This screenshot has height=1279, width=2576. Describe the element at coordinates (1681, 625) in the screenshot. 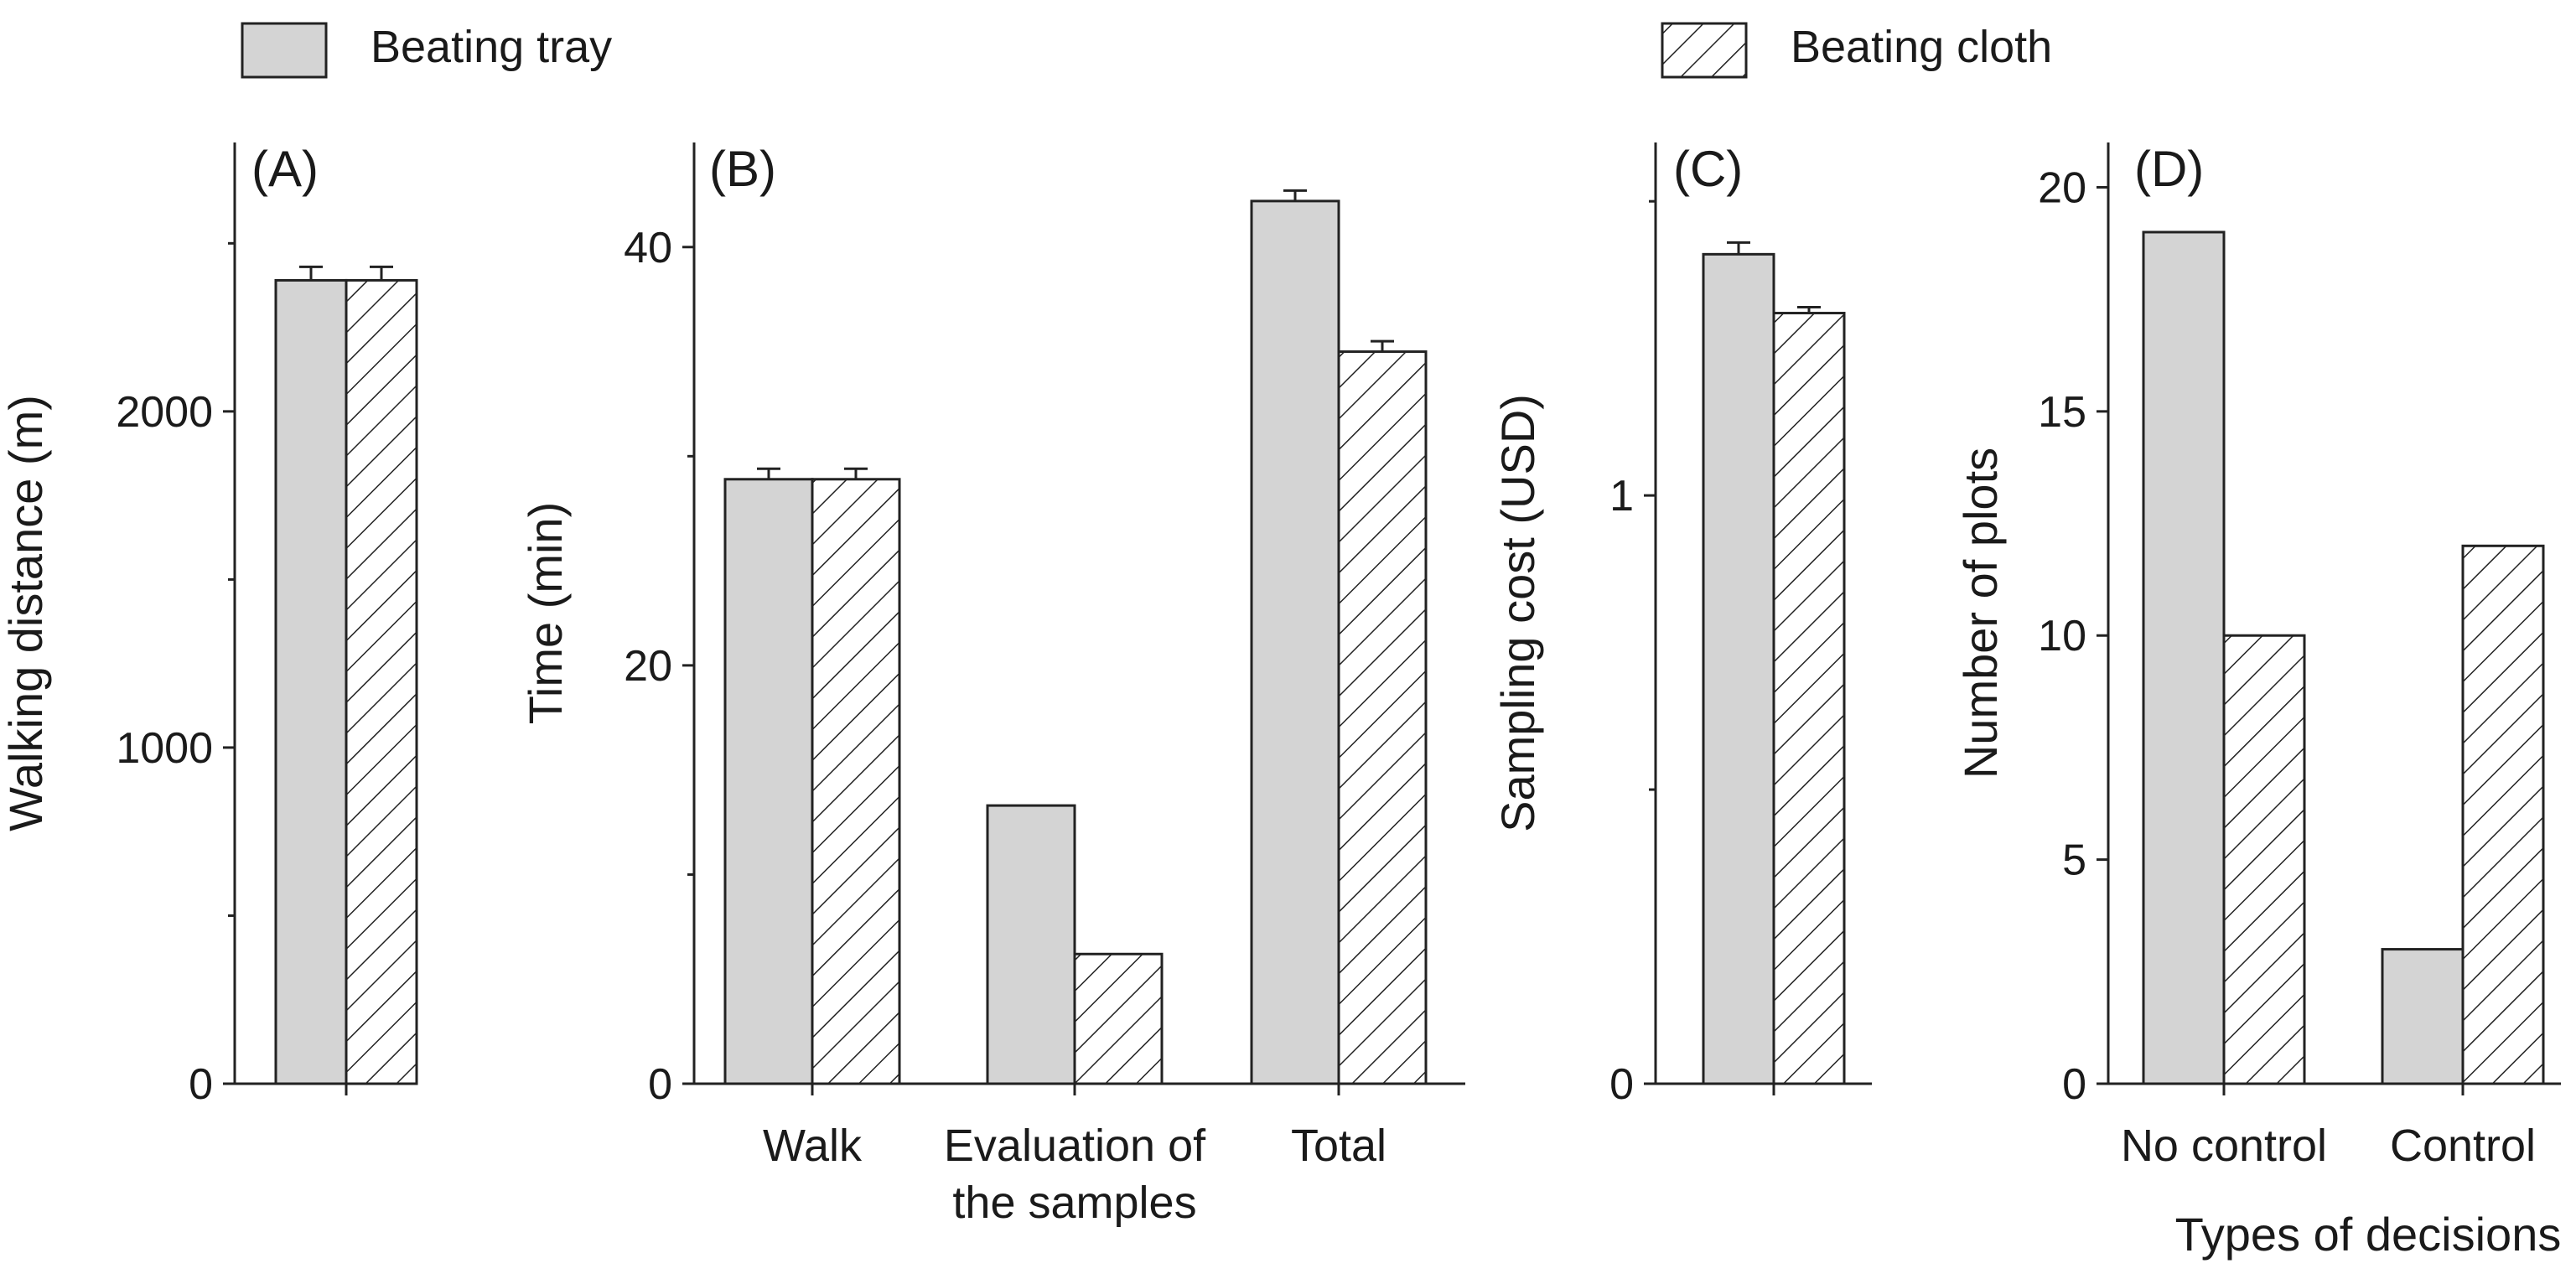

I see `panel-c: 0 1 (C) Sampling cost (USD)` at that location.